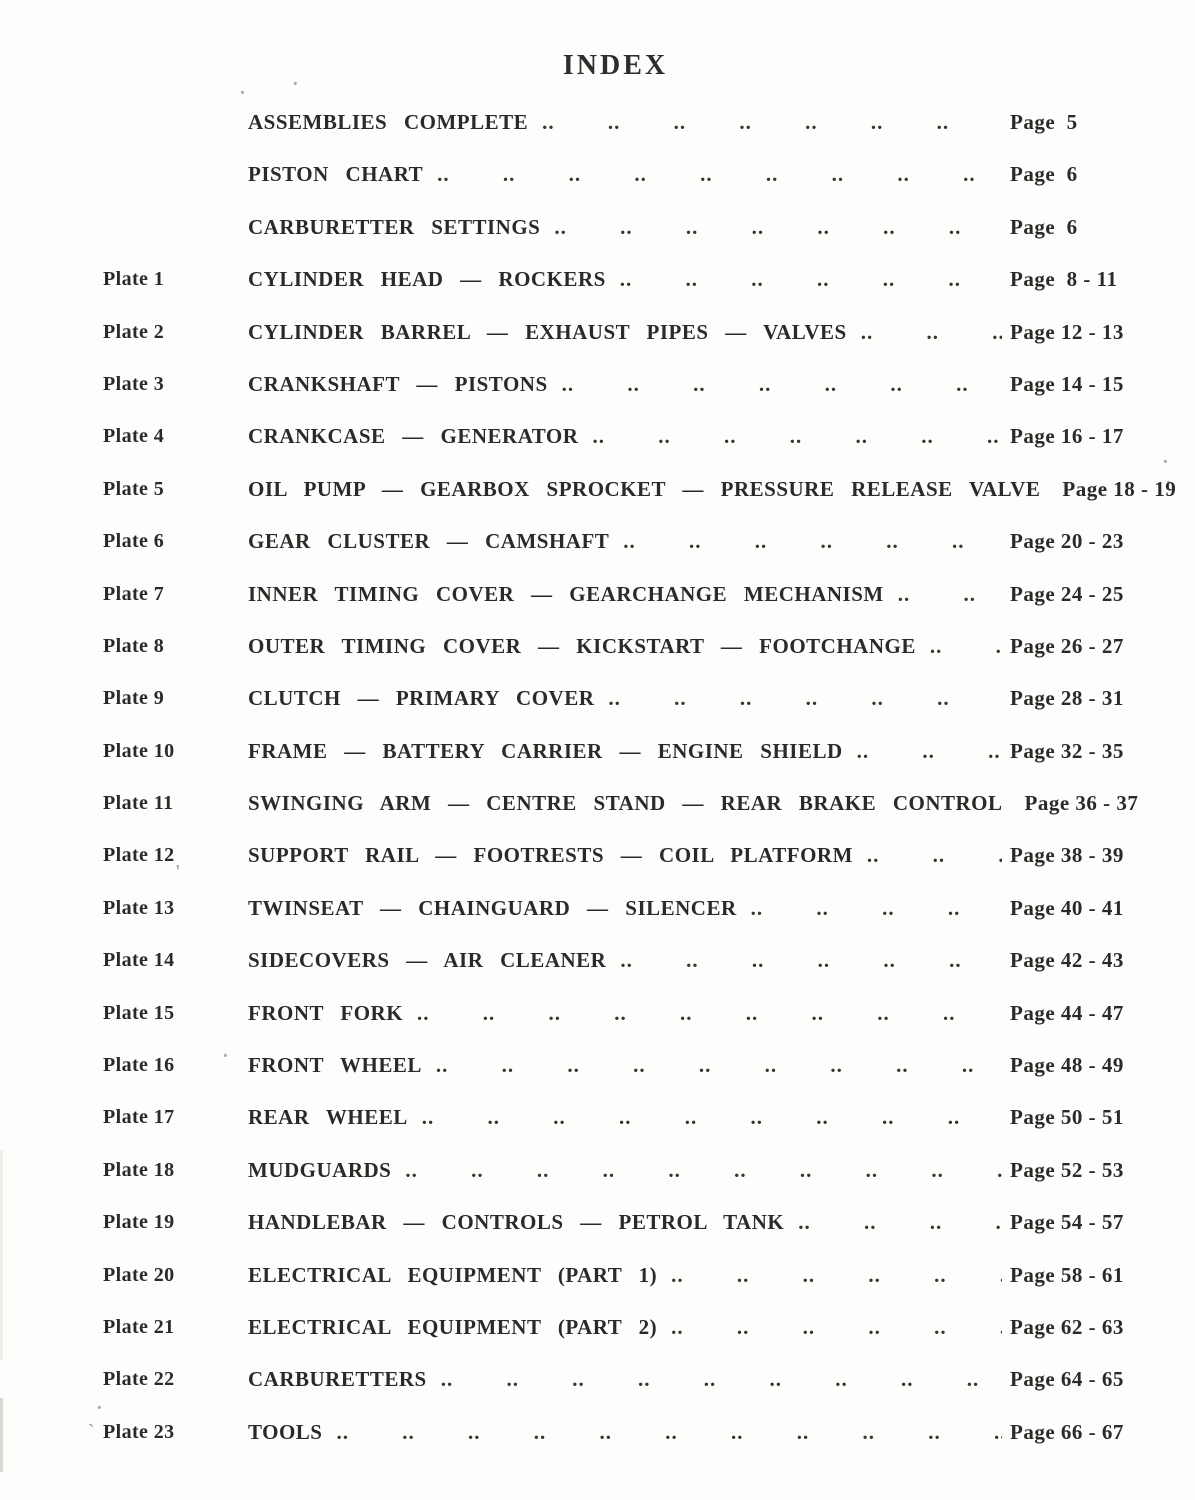  What do you see at coordinates (134, 331) in the screenshot?
I see `plate-number: Plate 2` at bounding box center [134, 331].